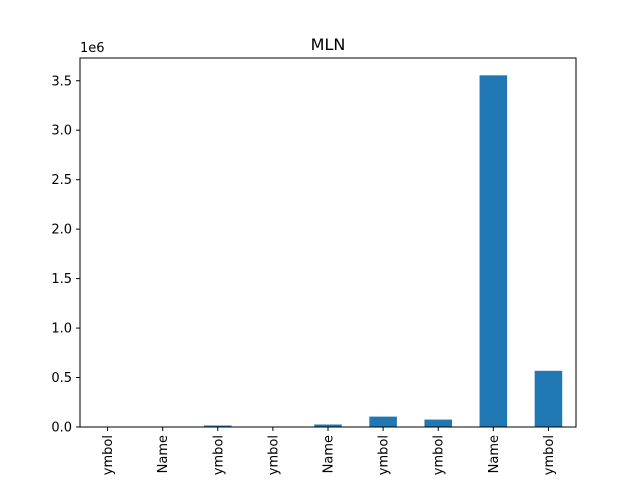  I want to click on y-tick-label: 3.5, so click(61, 81).